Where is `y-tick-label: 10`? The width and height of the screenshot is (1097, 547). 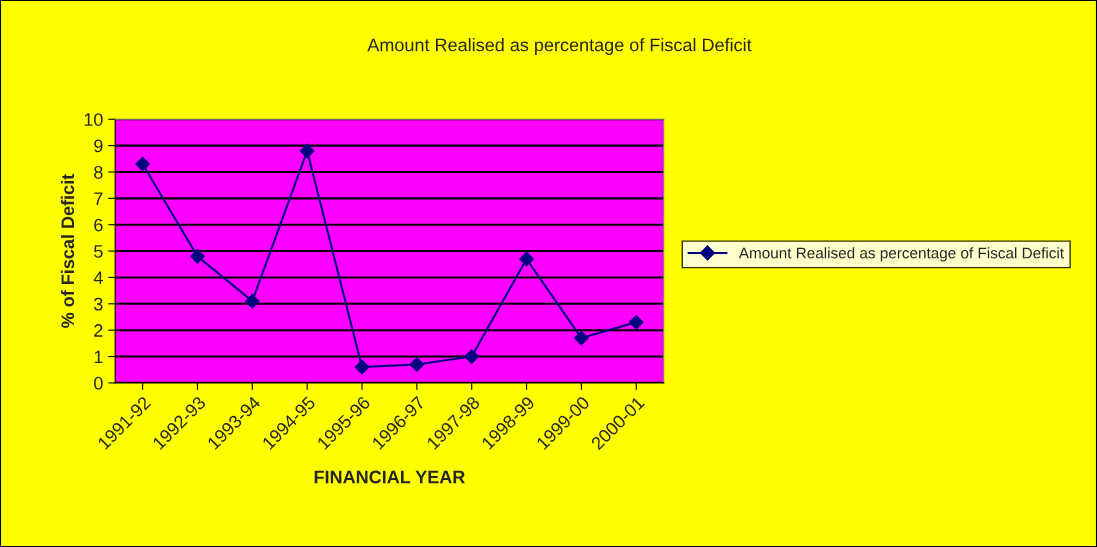 y-tick-label: 10 is located at coordinates (93, 119).